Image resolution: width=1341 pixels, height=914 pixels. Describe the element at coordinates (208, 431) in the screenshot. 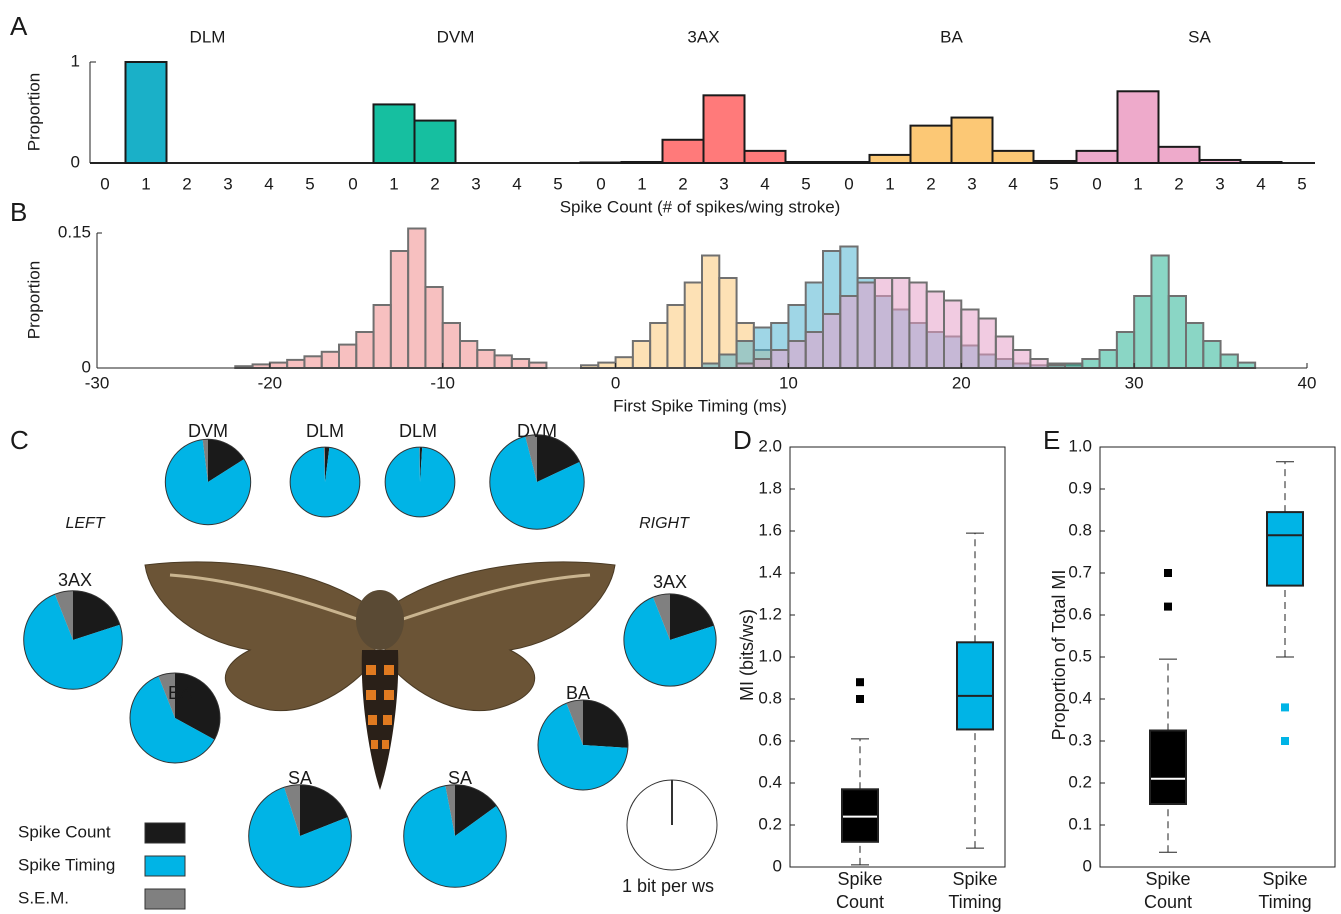

I see `pie-label: DVM` at that location.